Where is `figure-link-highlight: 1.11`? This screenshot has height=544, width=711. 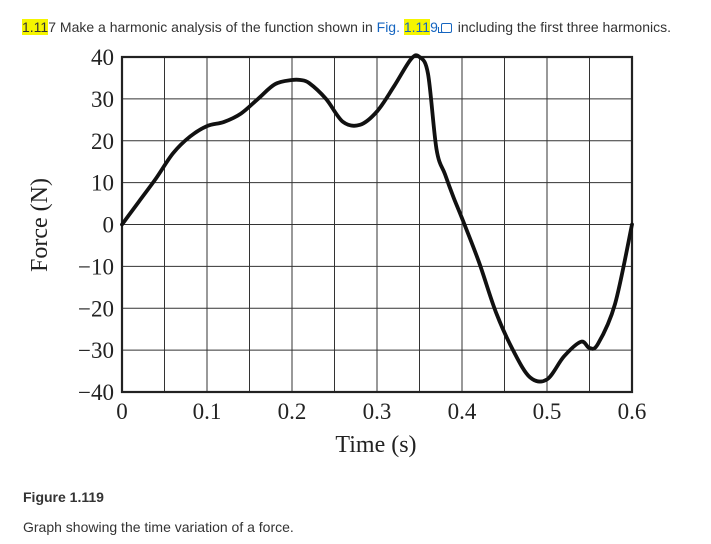 figure-link-highlight: 1.11 is located at coordinates (417, 27).